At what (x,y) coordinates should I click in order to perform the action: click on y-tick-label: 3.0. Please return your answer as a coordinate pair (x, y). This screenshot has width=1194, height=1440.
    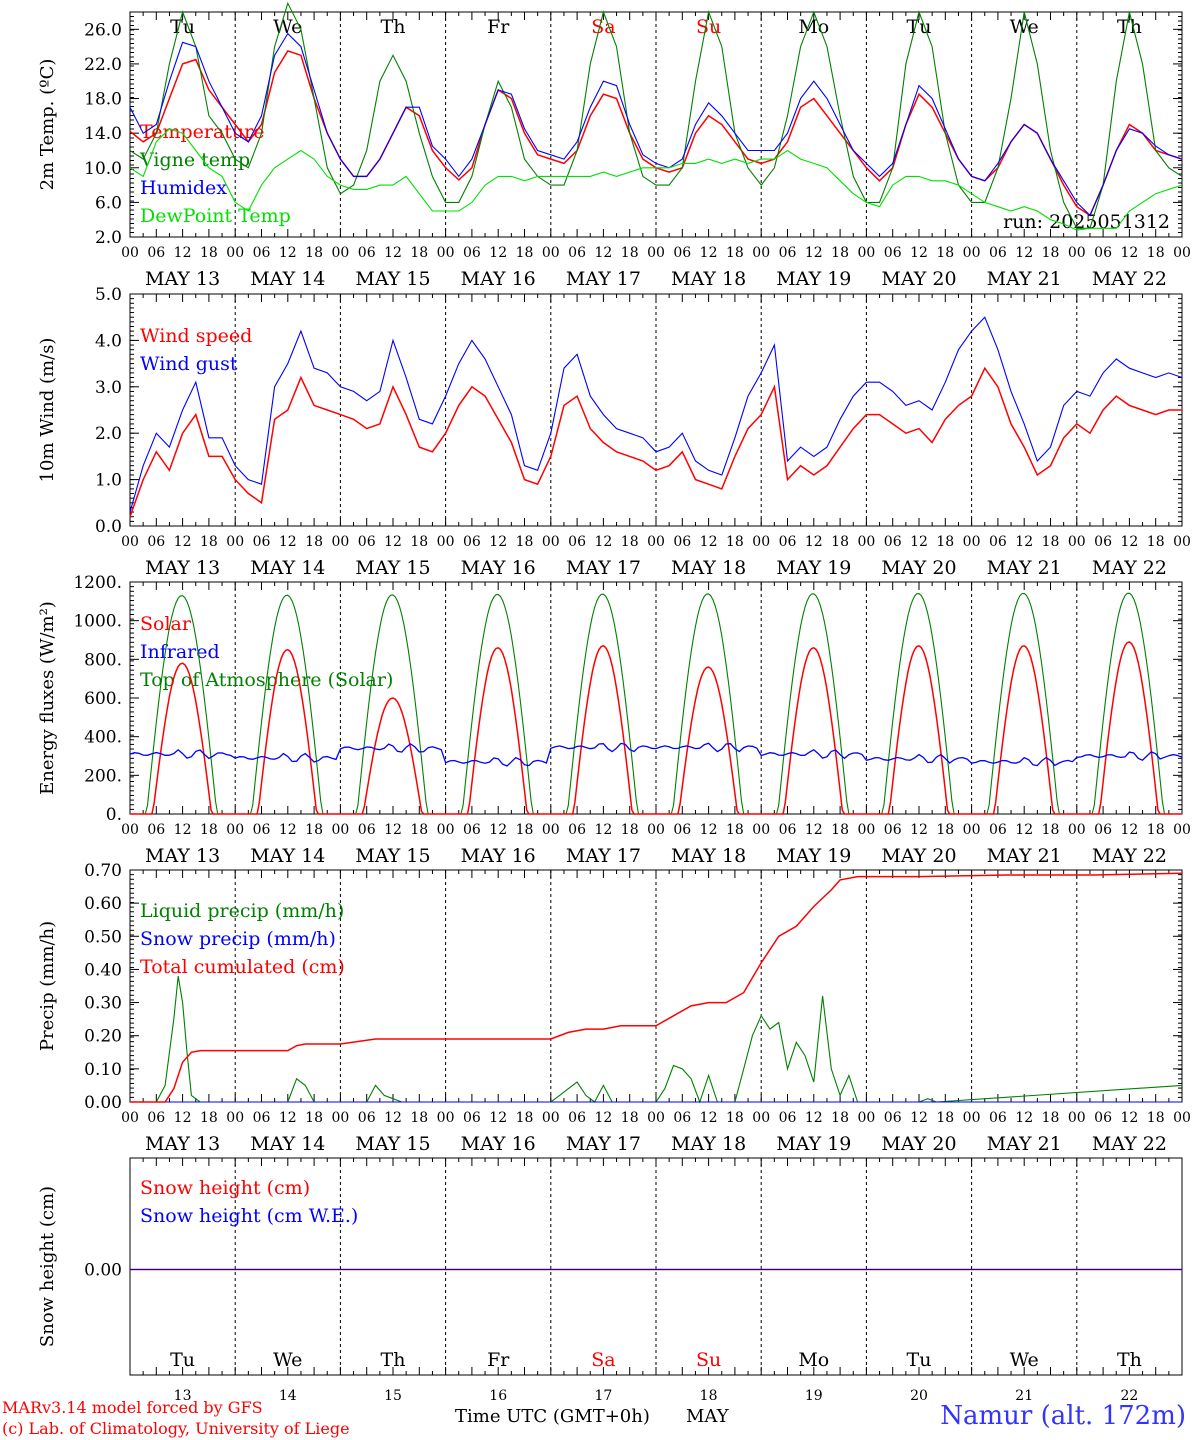
    Looking at the image, I should click on (108, 388).